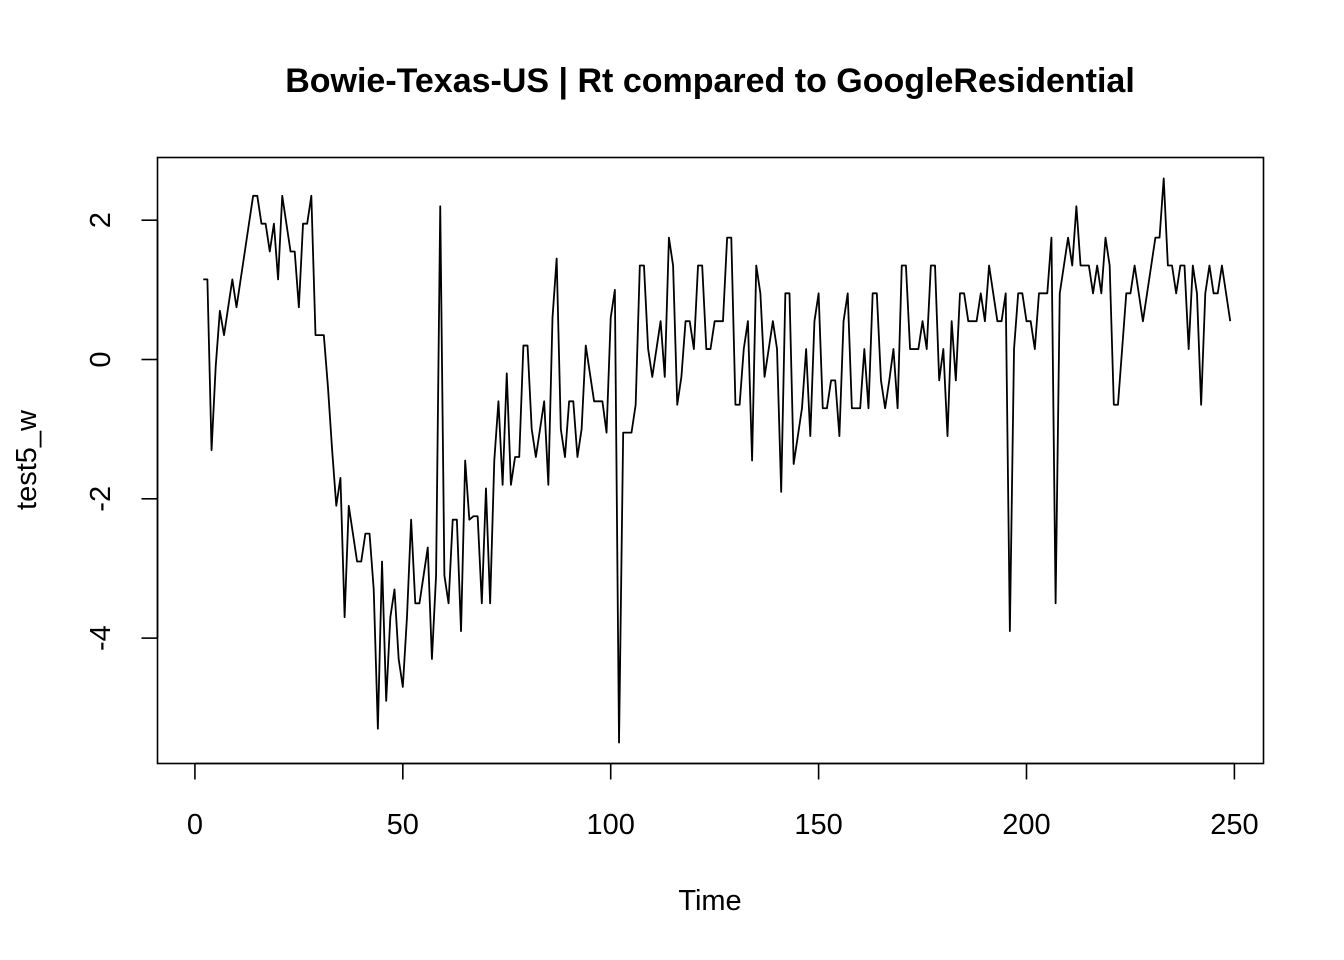 The image size is (1344, 960). I want to click on y-tick-label: 2, so click(101, 220).